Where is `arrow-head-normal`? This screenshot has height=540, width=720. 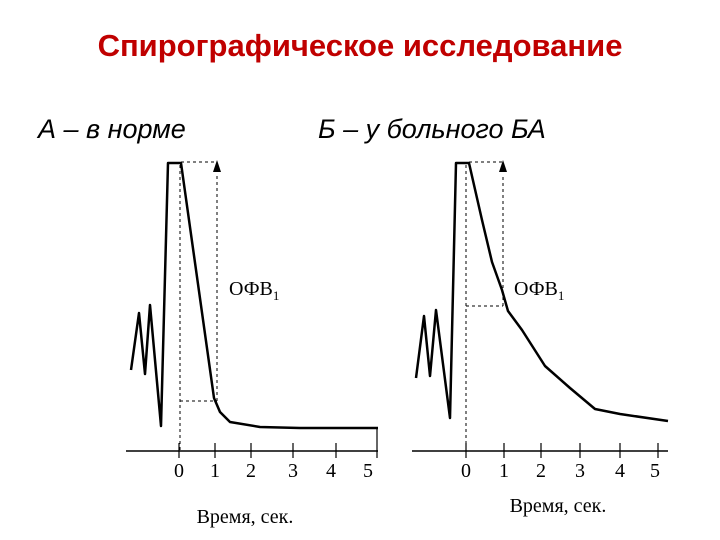
arrow-head-normal is located at coordinates (217, 166).